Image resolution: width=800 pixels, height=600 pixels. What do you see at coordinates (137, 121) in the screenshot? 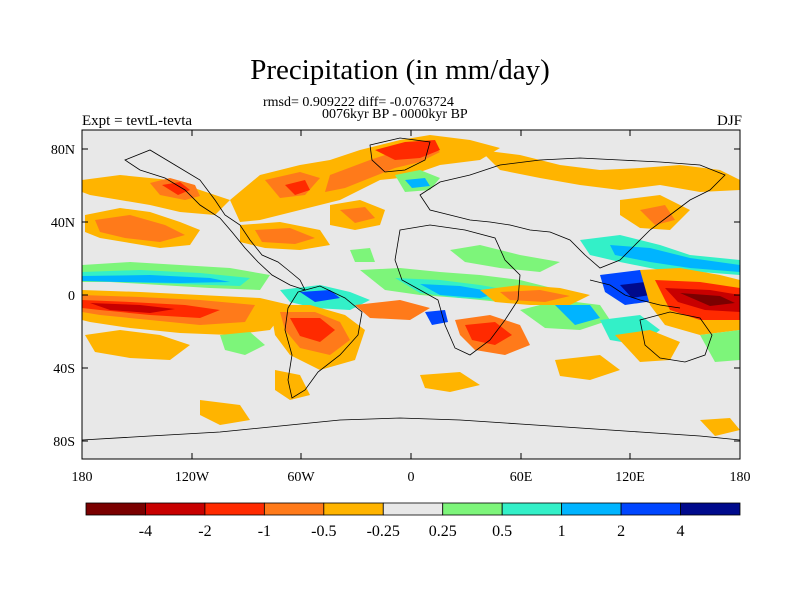
I see `experiment-label: Expt = tevtL-tevta` at bounding box center [137, 121].